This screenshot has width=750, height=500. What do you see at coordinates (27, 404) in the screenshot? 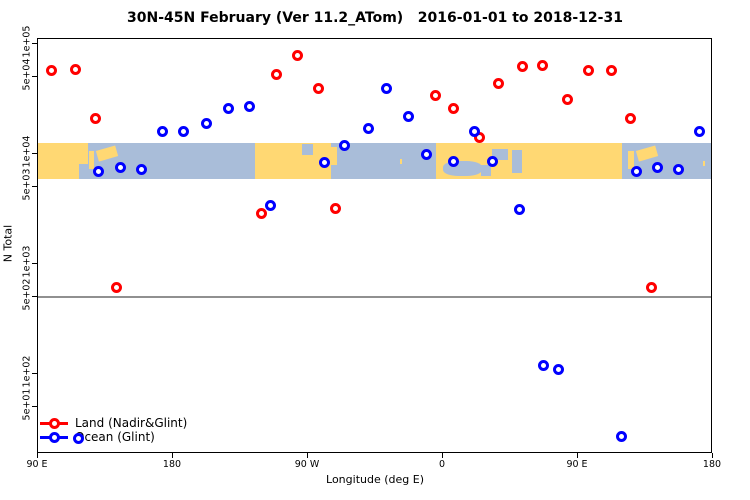
I see `y-tick-label: 5e+01` at bounding box center [27, 404].